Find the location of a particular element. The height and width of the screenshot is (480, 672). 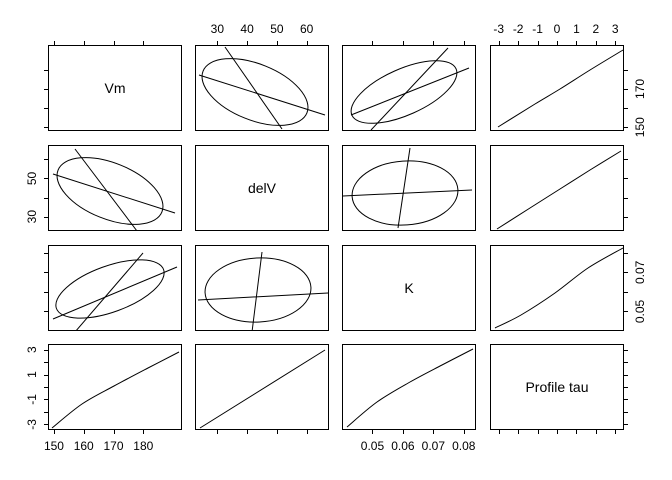

panel-r2c3 is located at coordinates (559, 288).